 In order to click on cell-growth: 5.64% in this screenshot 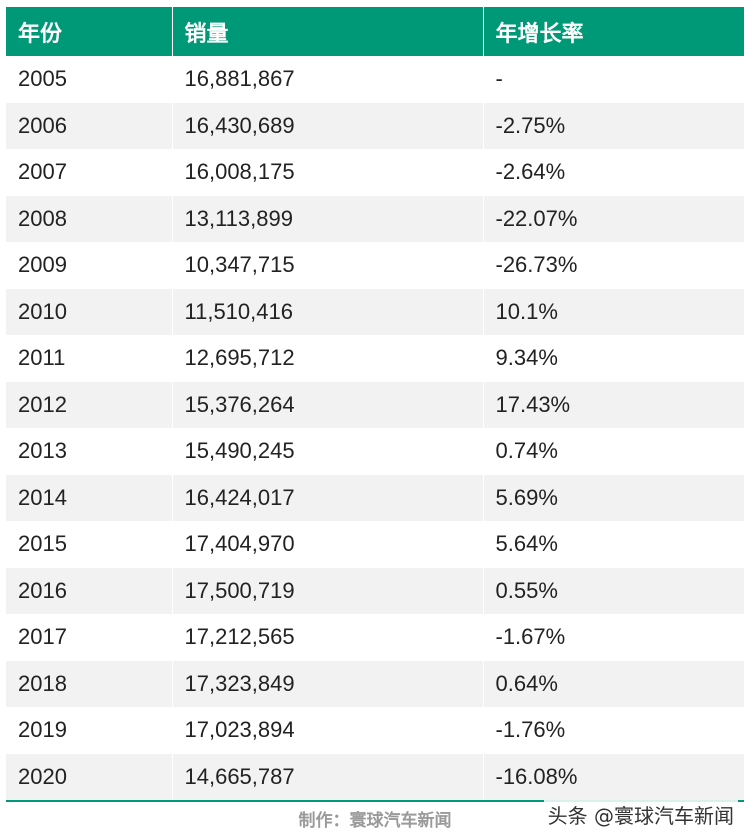, I will do `click(526, 544)`.